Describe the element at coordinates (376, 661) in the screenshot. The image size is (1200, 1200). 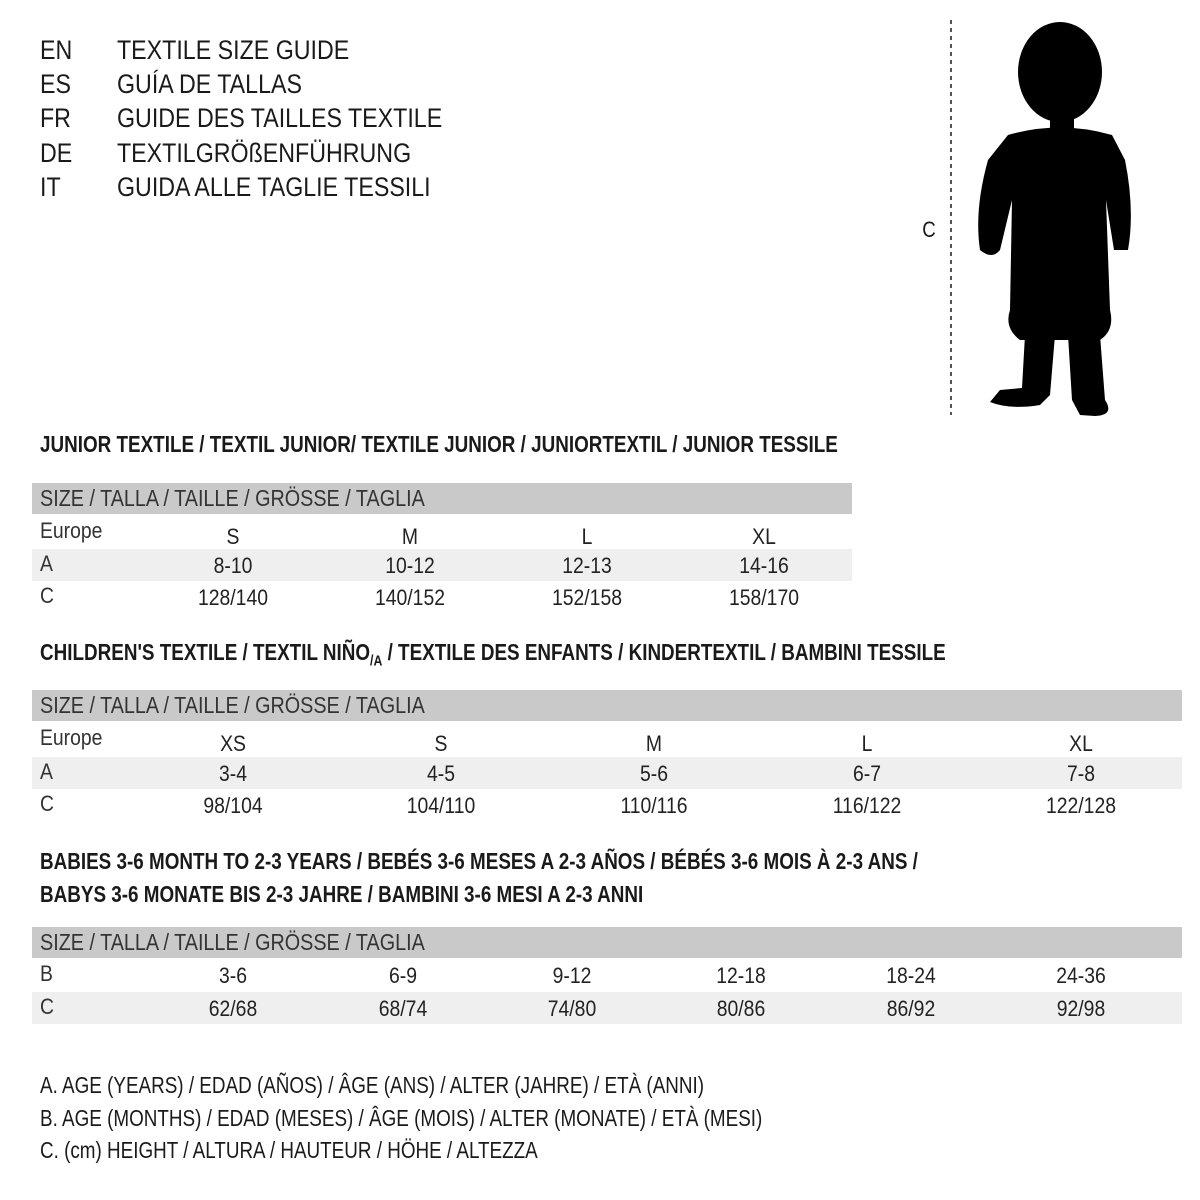
I see `children-title-sub: /A` at that location.